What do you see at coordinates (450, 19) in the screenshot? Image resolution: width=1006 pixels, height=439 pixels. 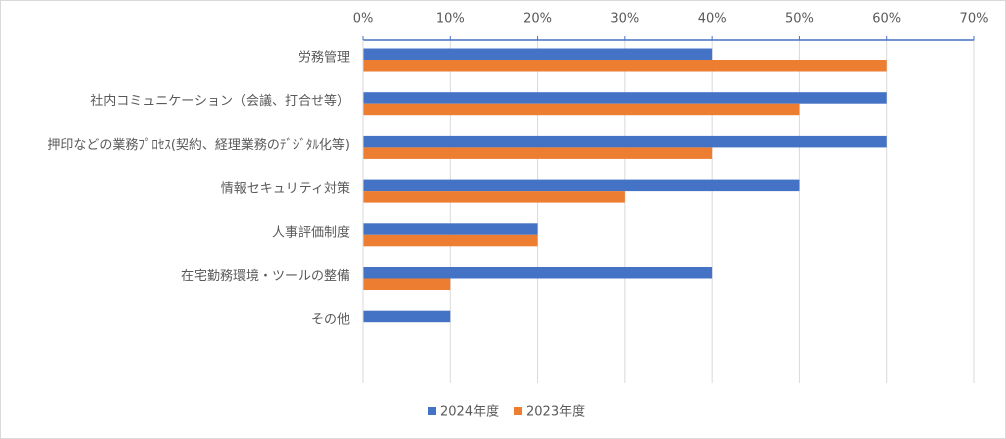 I see `x-tick-label: 10%` at bounding box center [450, 19].